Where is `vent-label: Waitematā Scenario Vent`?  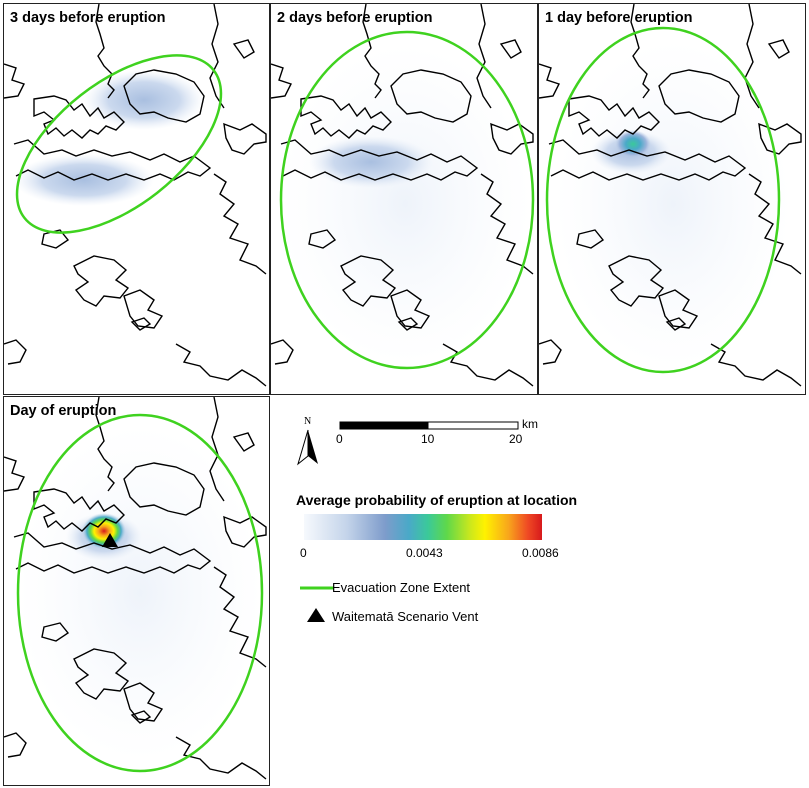 vent-label: Waitematā Scenario Vent is located at coordinates (405, 616).